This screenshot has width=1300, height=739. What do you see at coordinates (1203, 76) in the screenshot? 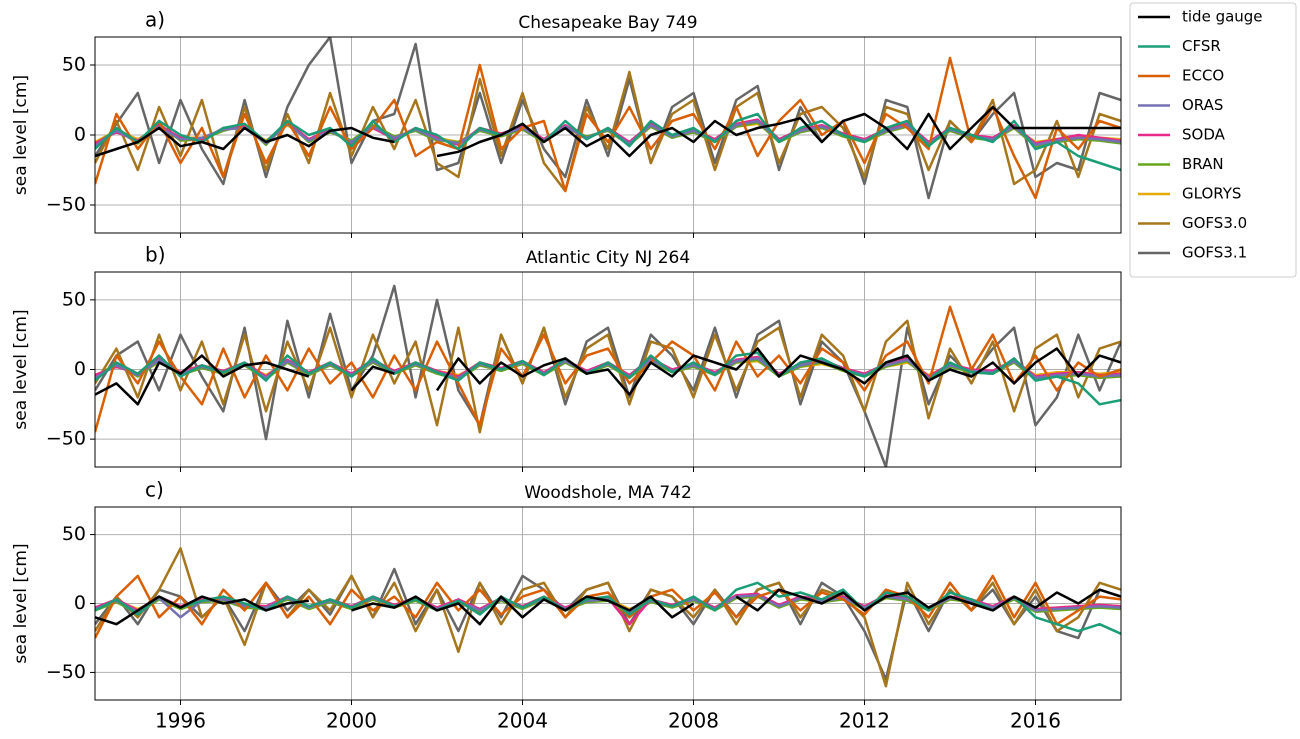
I see `legend-label: ECCO` at bounding box center [1203, 76].